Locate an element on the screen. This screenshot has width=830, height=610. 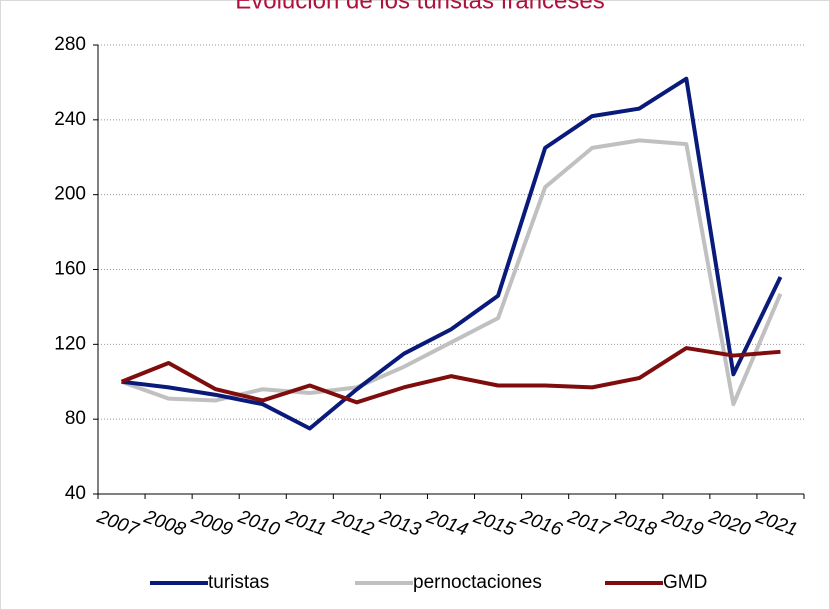
legend-label: turistas is located at coordinates (238, 582).